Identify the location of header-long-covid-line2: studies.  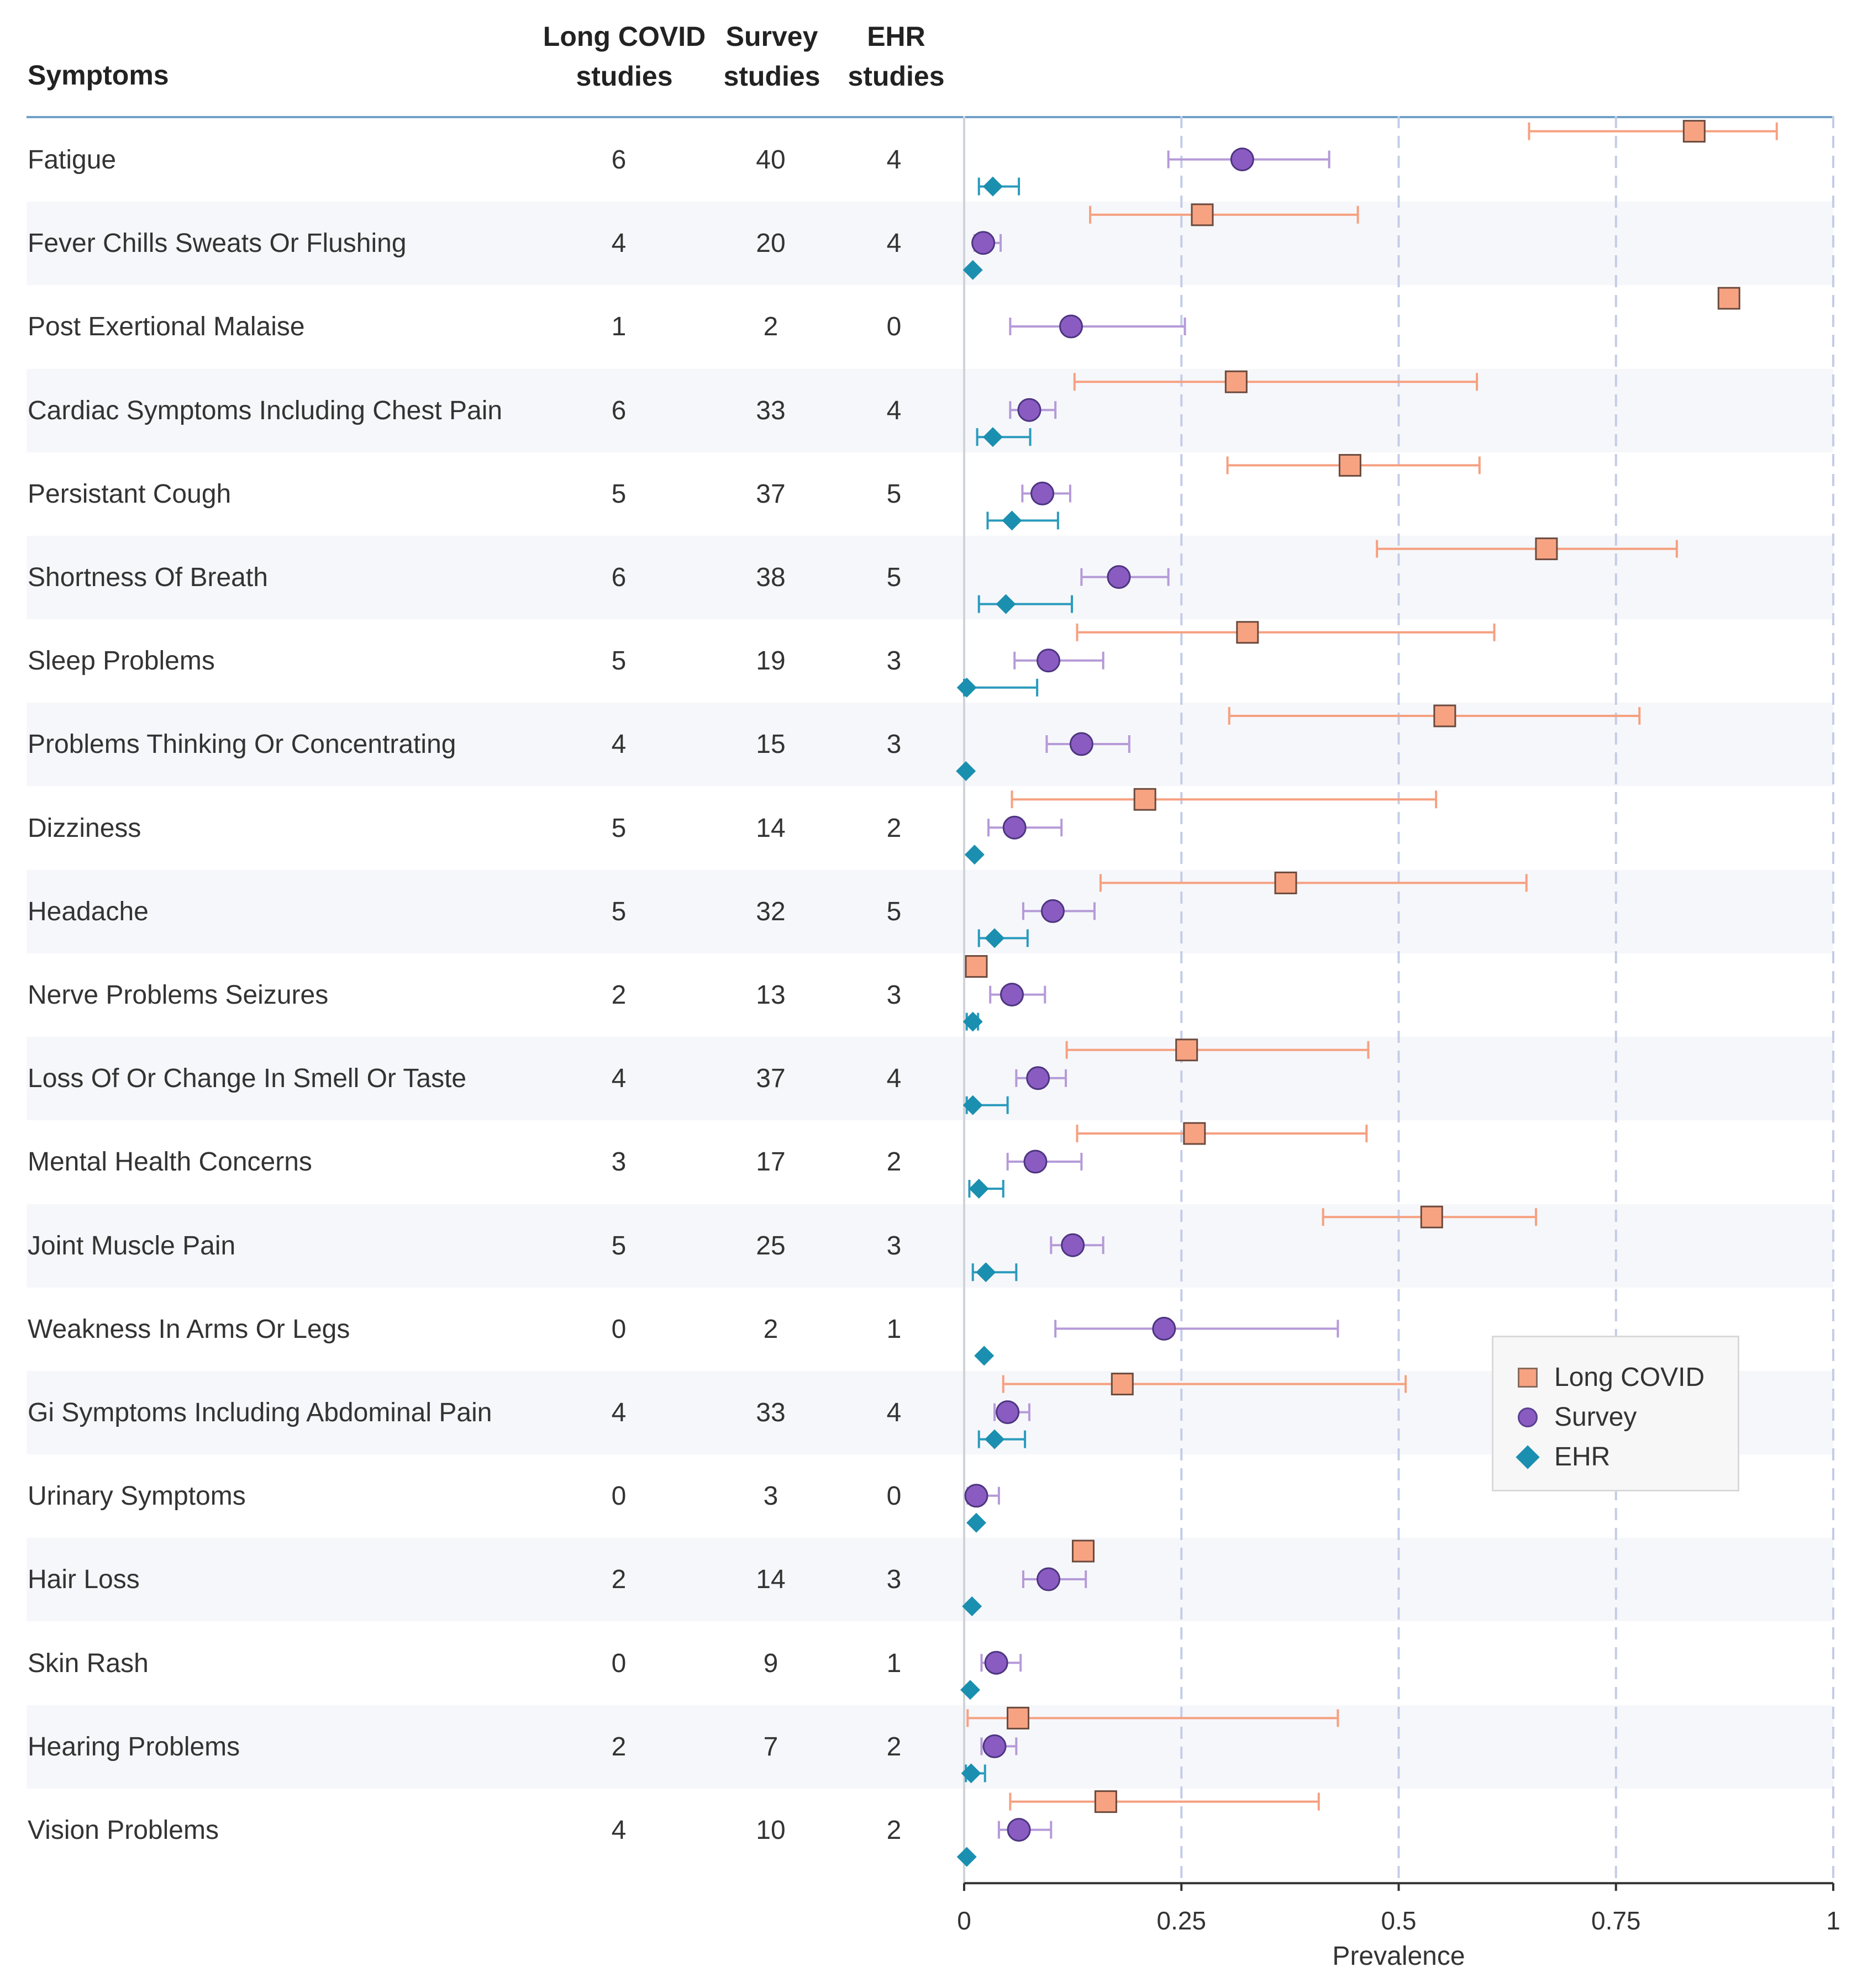
(624, 76).